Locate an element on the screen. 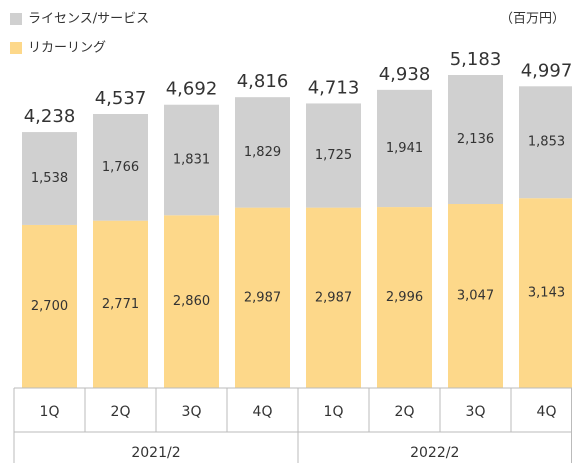  total-label: 4,713 is located at coordinates (334, 87).